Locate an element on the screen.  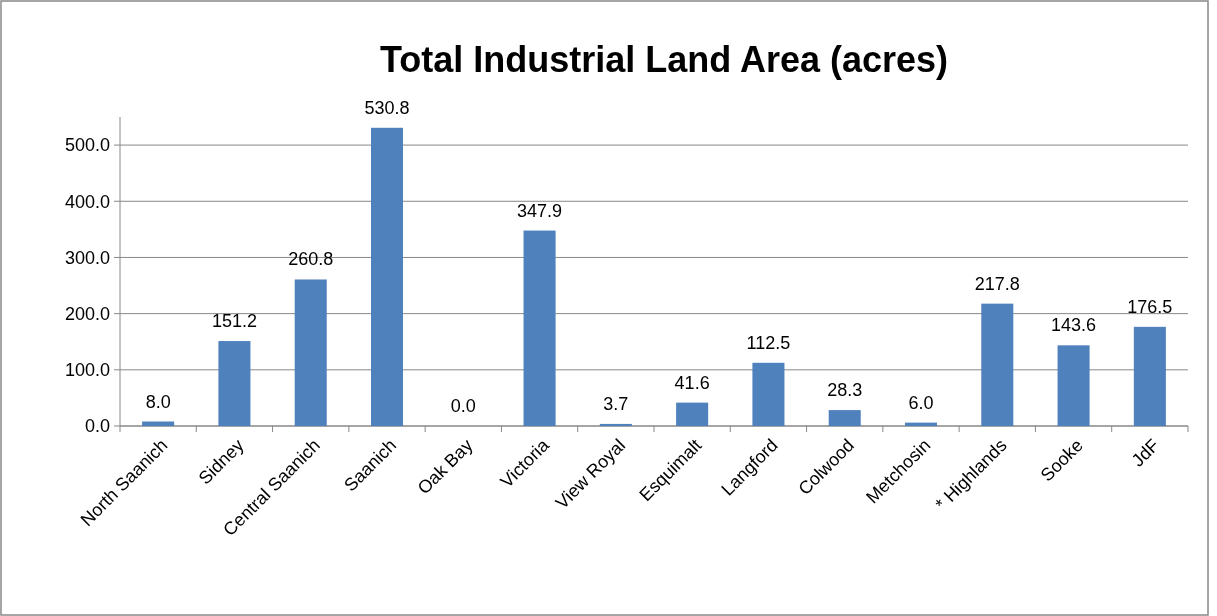
data-label: 0.0 is located at coordinates (463, 406).